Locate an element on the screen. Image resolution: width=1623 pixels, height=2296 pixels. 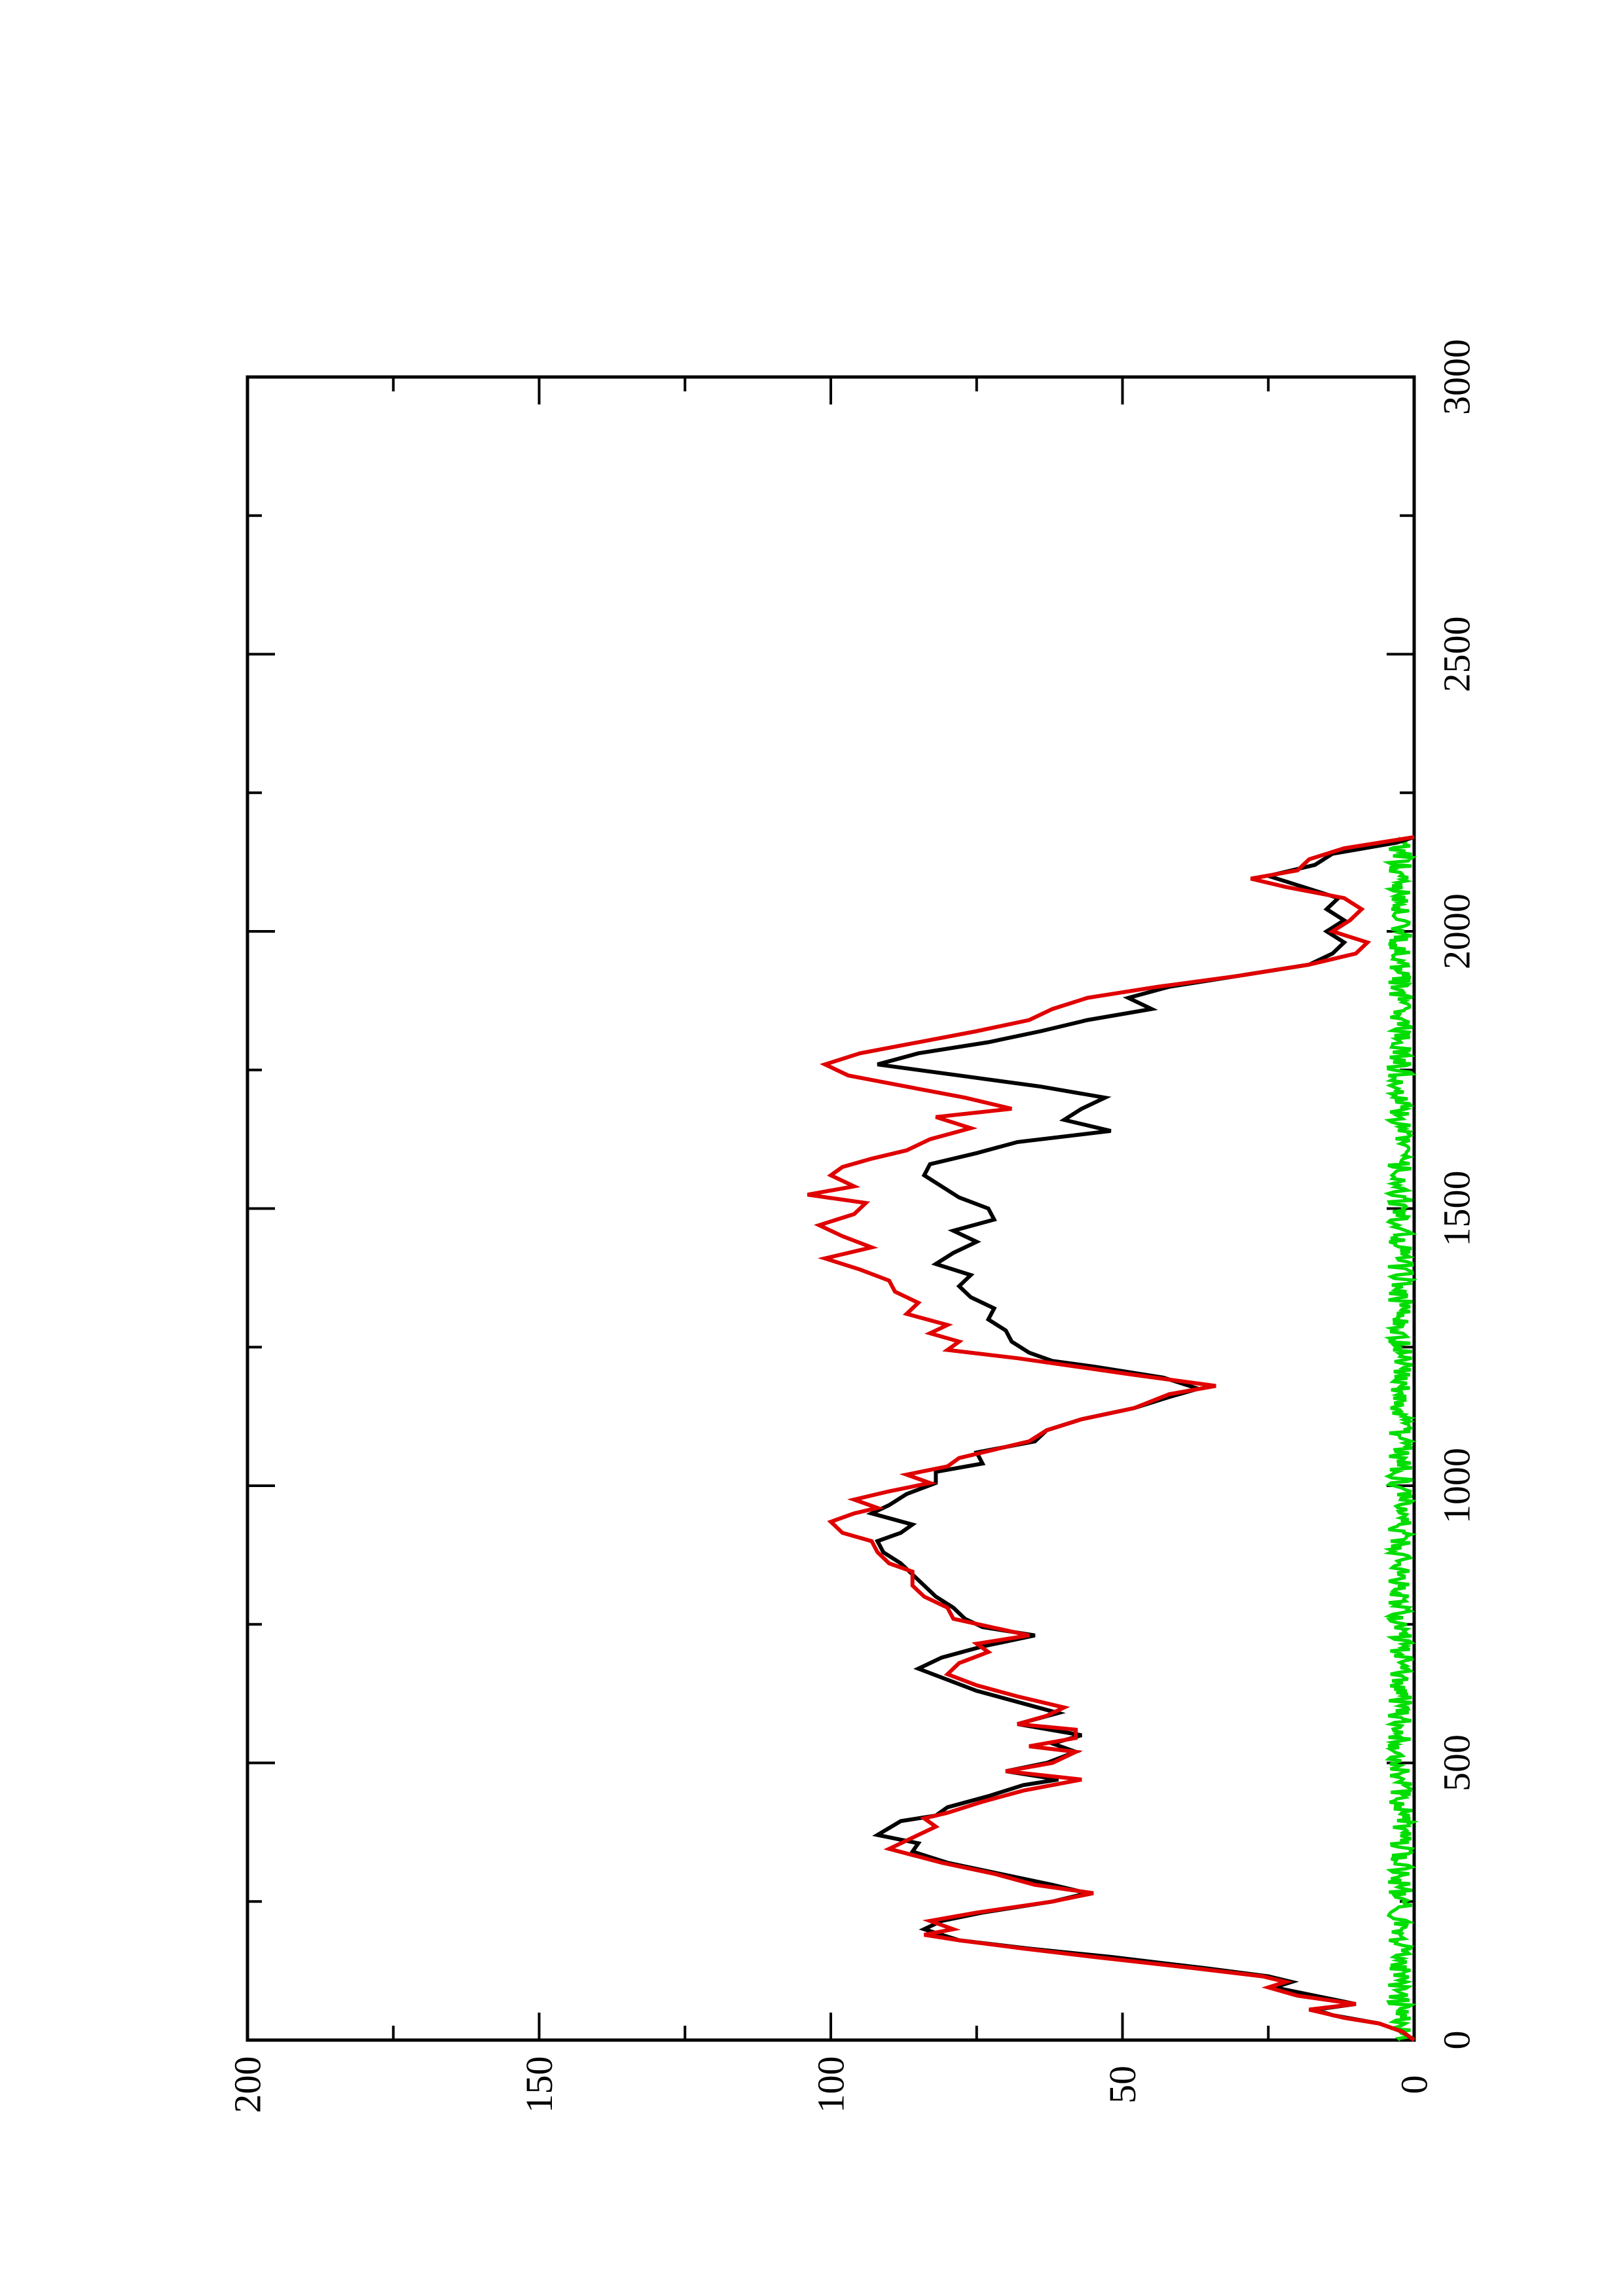
x-tick-label: 1000 is located at coordinates (1457, 1486).